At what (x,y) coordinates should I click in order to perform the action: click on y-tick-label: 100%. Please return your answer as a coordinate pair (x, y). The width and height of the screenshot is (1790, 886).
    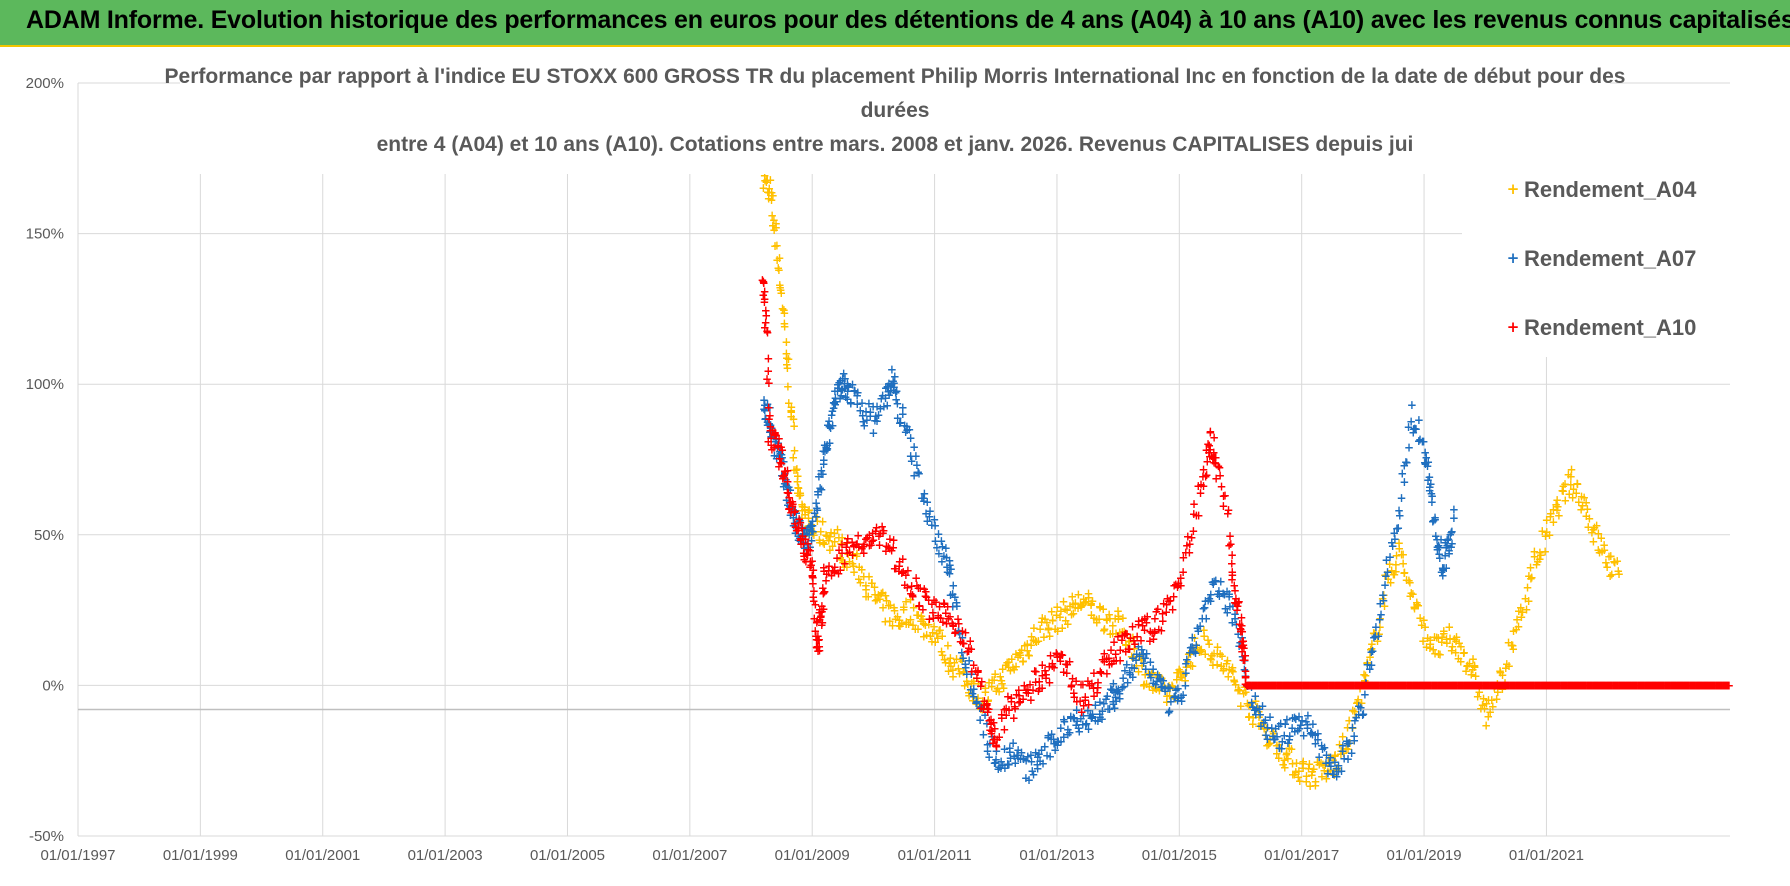
    Looking at the image, I should click on (45, 384).